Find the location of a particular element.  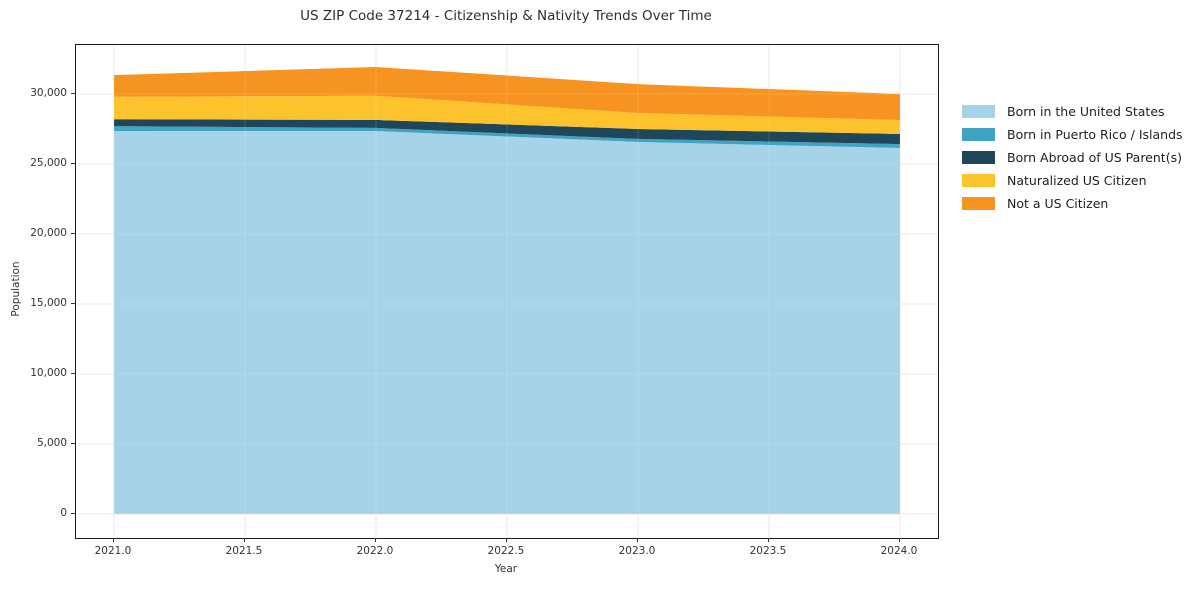

legend-item: Born in the United States is located at coordinates (1072, 111).